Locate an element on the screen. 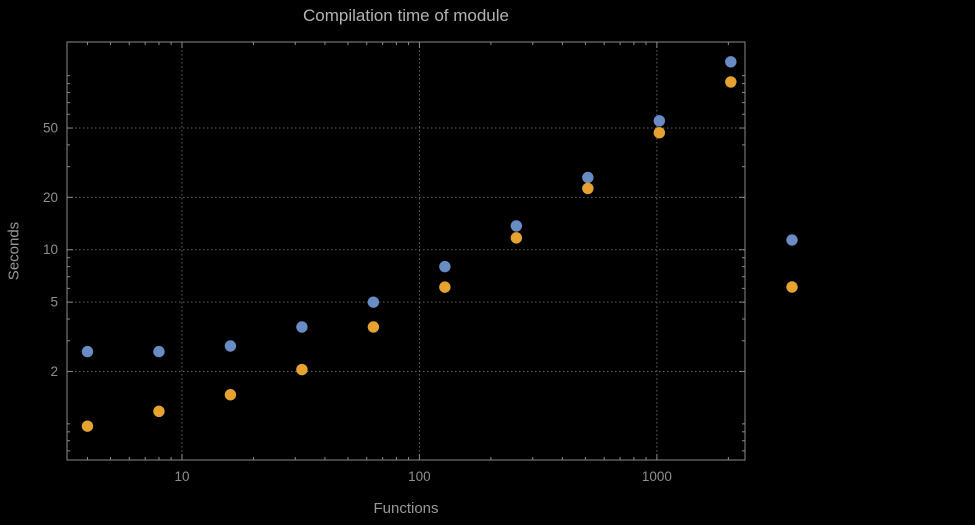 The image size is (975, 525). x-tick-label: 1000 is located at coordinates (657, 476).